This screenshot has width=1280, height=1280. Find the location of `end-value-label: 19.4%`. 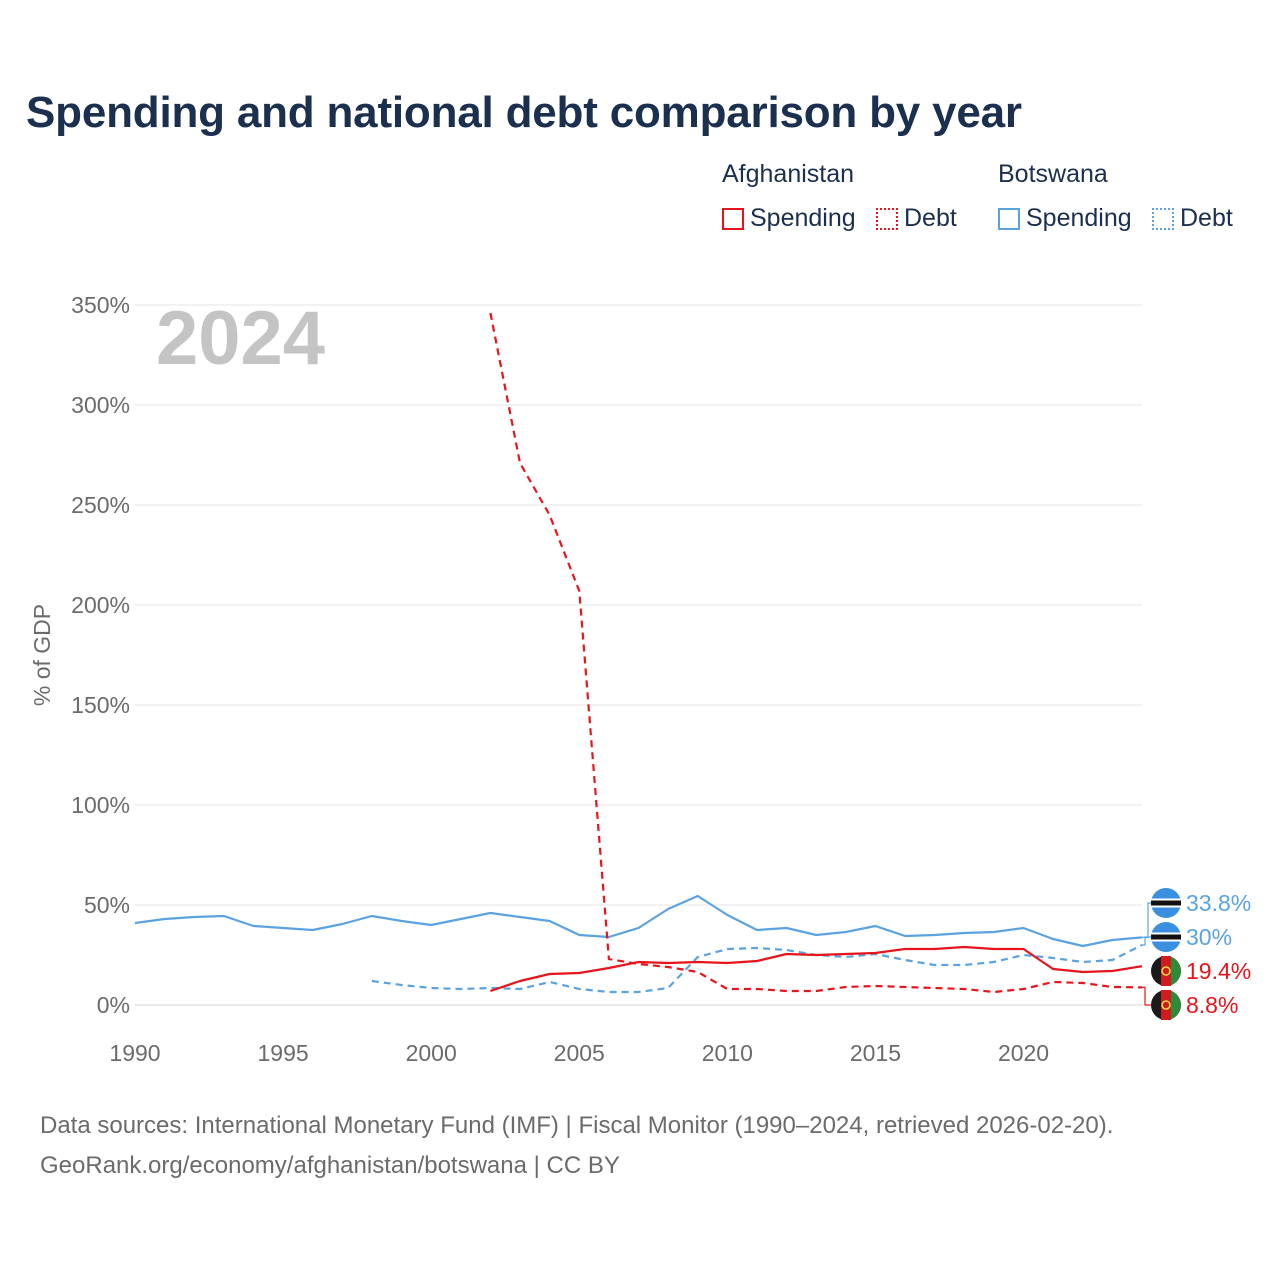

end-value-label: 19.4% is located at coordinates (1218, 971).